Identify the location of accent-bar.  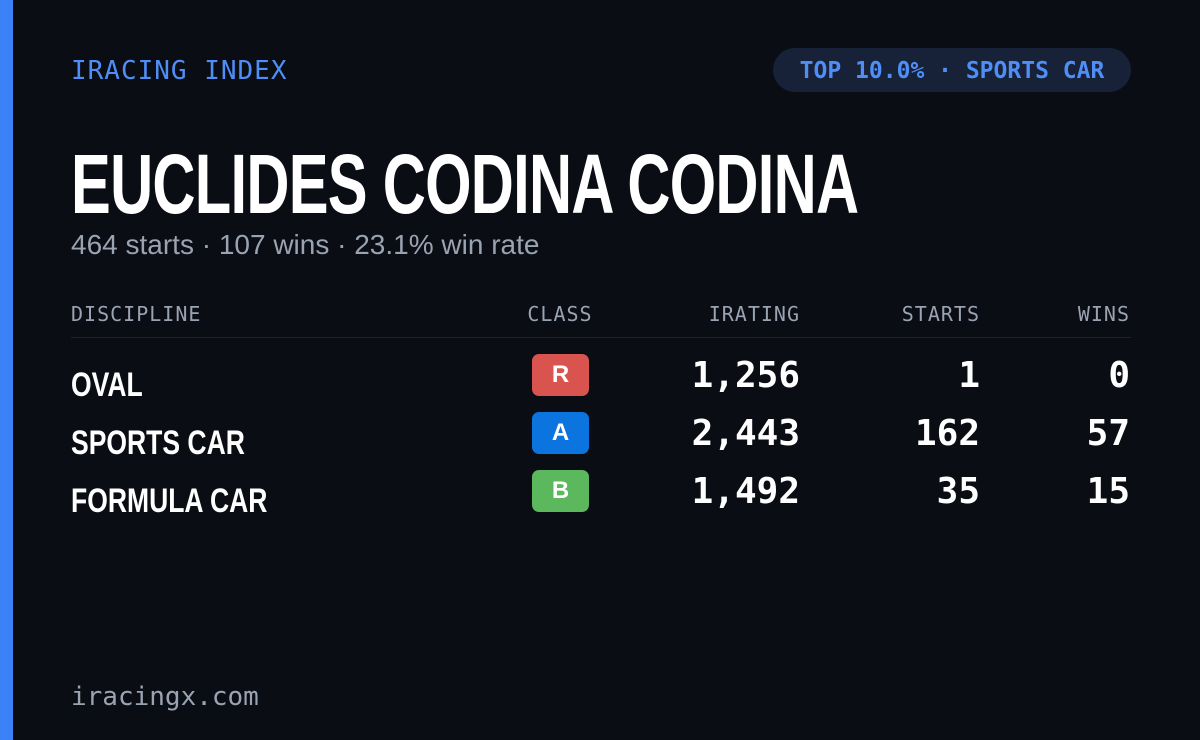
(6, 370).